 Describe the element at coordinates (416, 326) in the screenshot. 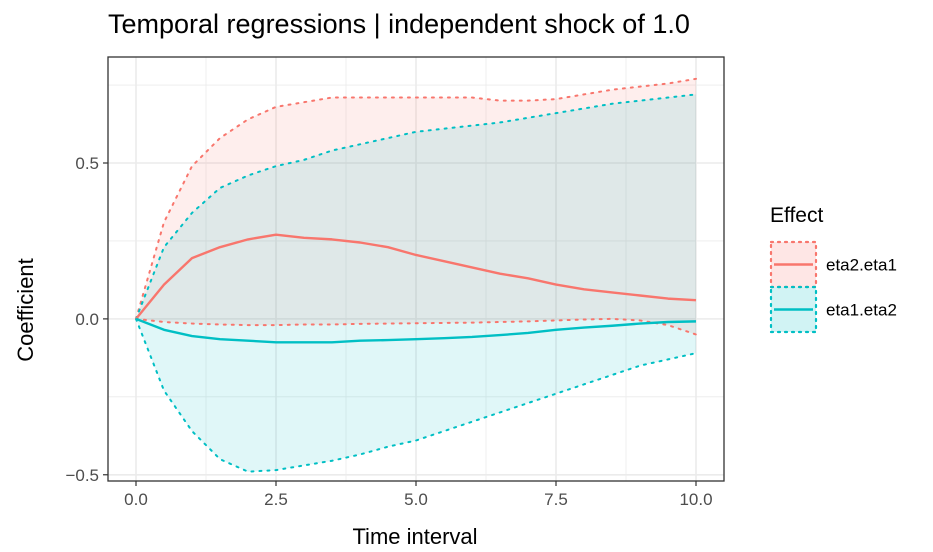

I see `lower-bound-eta2.eta1` at that location.